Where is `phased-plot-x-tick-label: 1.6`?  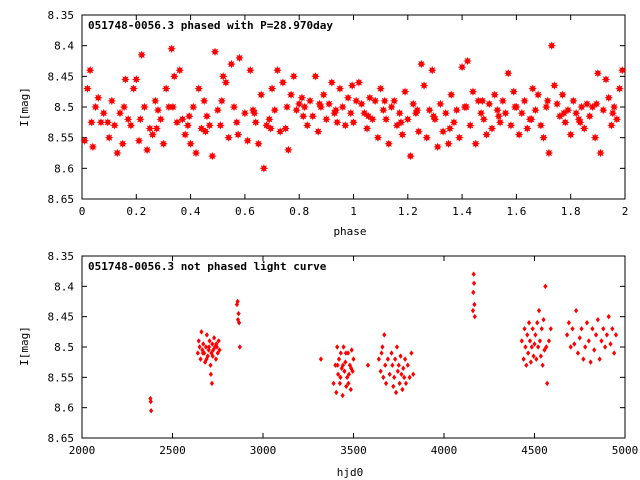 phased-plot-x-tick-label: 1.6 is located at coordinates (516, 211).